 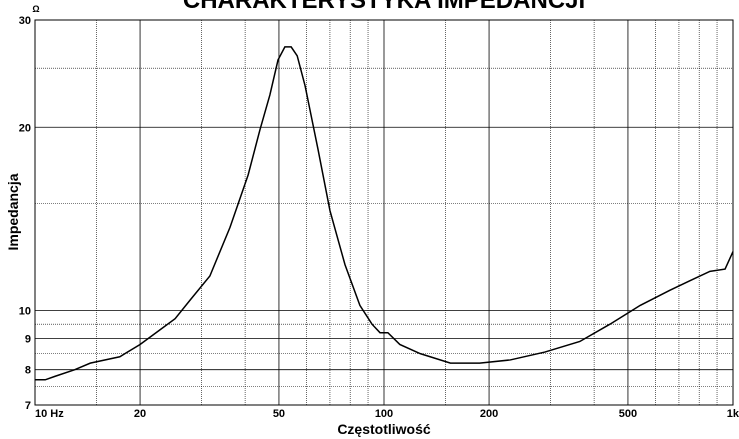 I want to click on x-axis-label: Częstotliwość, so click(x=384, y=429).